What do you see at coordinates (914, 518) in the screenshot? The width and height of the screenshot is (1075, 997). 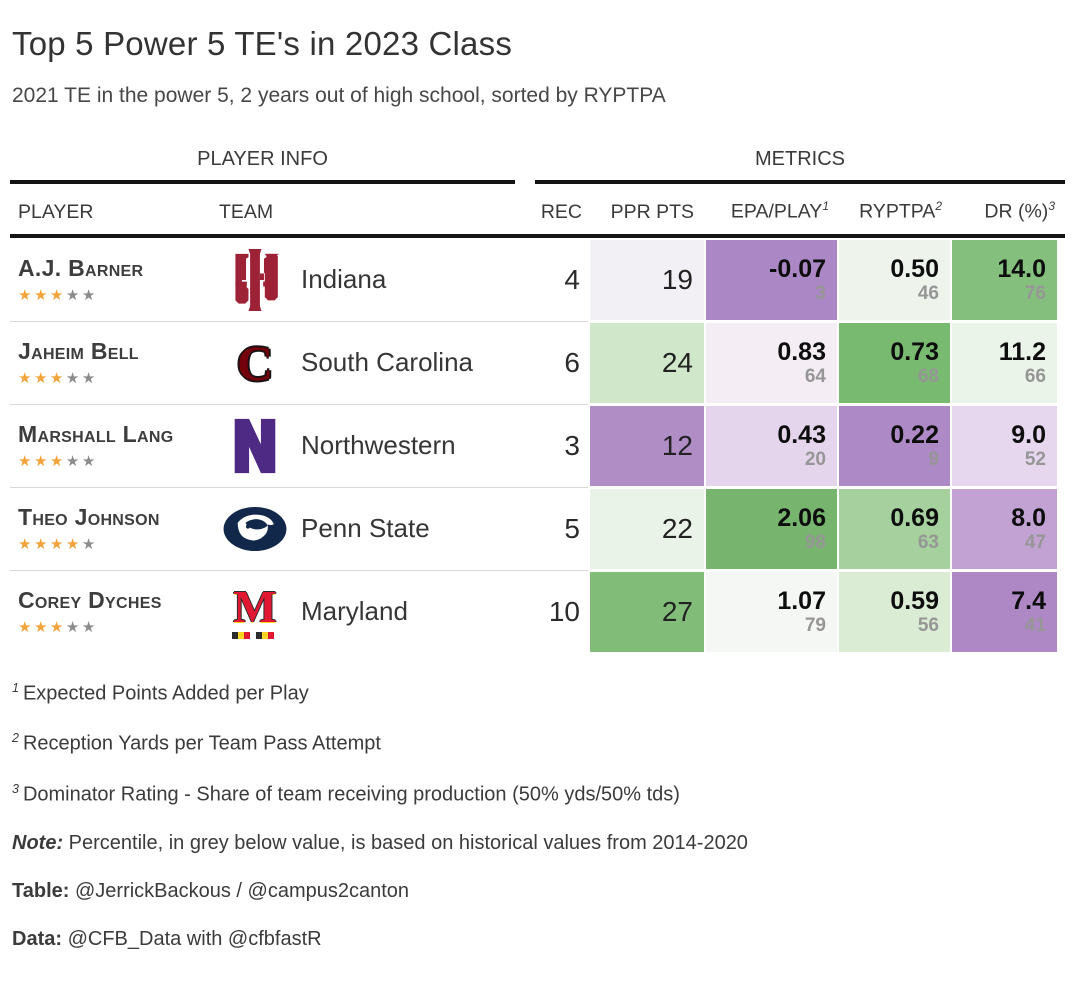 I see `metric-value: 0.69` at bounding box center [914, 518].